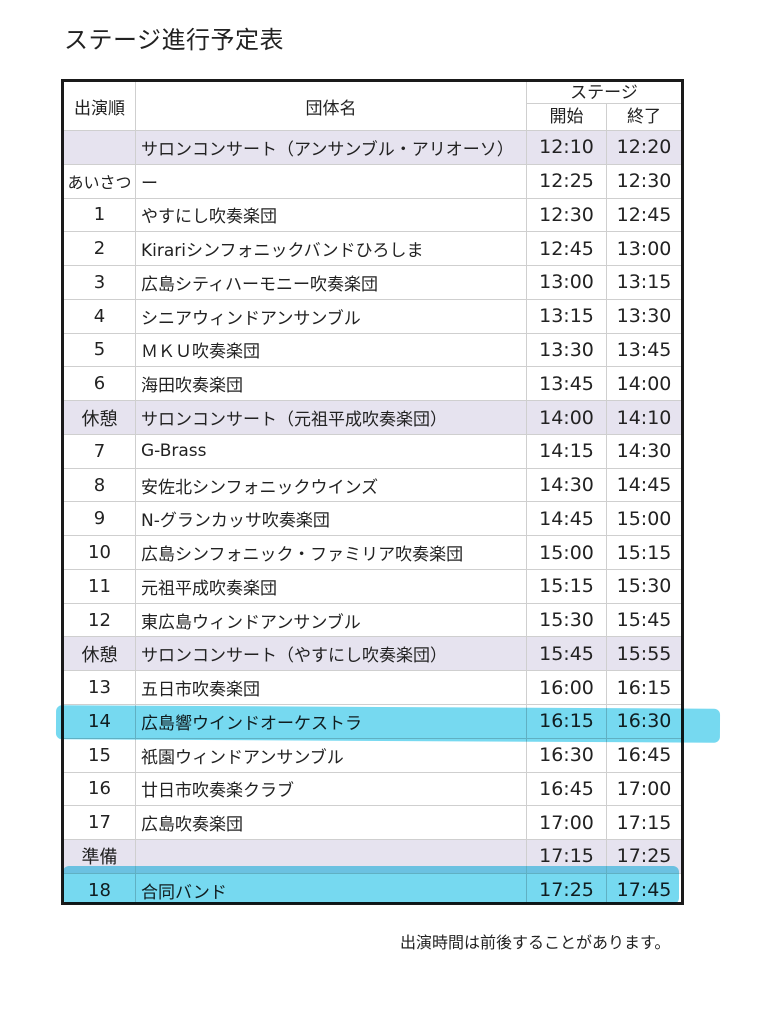 This screenshot has height=1024, width=764. I want to click on table-row: サロンコンサート（アンサンブル・アリオーソ） 12:10 12:20, so click(372, 147).